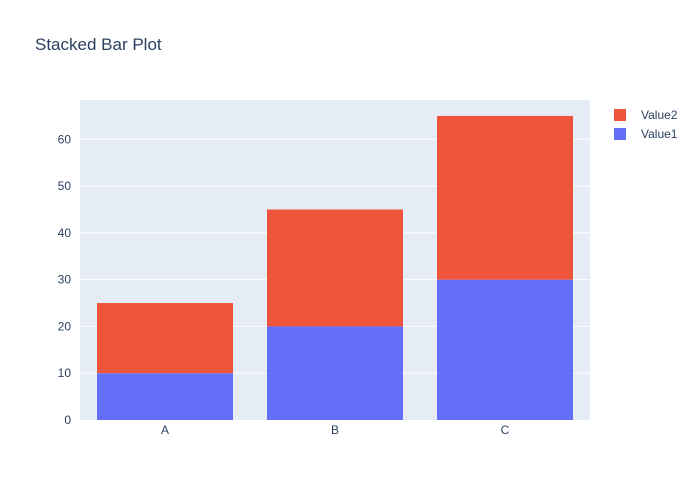 Image resolution: width=700 pixels, height=500 pixels. I want to click on y-tick-label: 60, so click(65, 139).